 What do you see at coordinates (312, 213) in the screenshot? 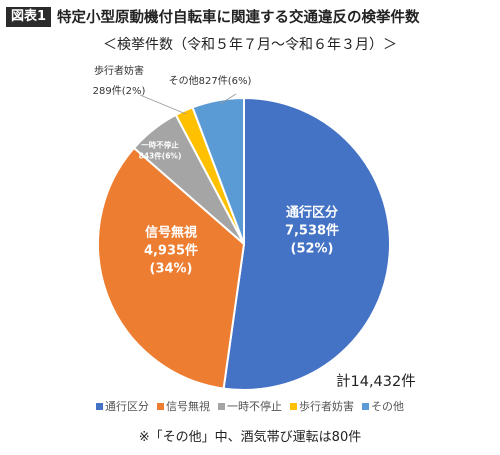
I see `slice-0-name: 通行区分` at bounding box center [312, 213].